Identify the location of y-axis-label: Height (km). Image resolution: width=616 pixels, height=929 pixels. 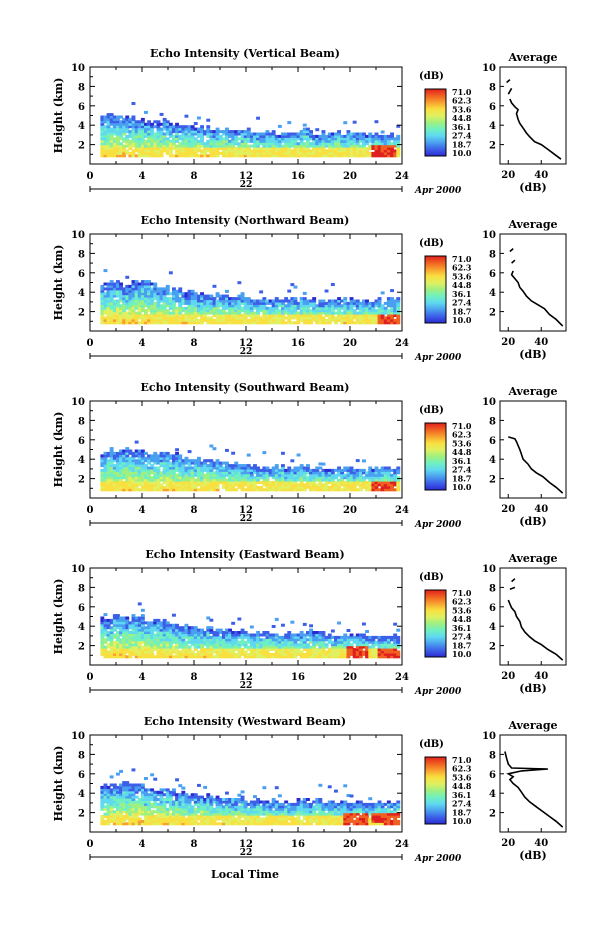
(58, 617).